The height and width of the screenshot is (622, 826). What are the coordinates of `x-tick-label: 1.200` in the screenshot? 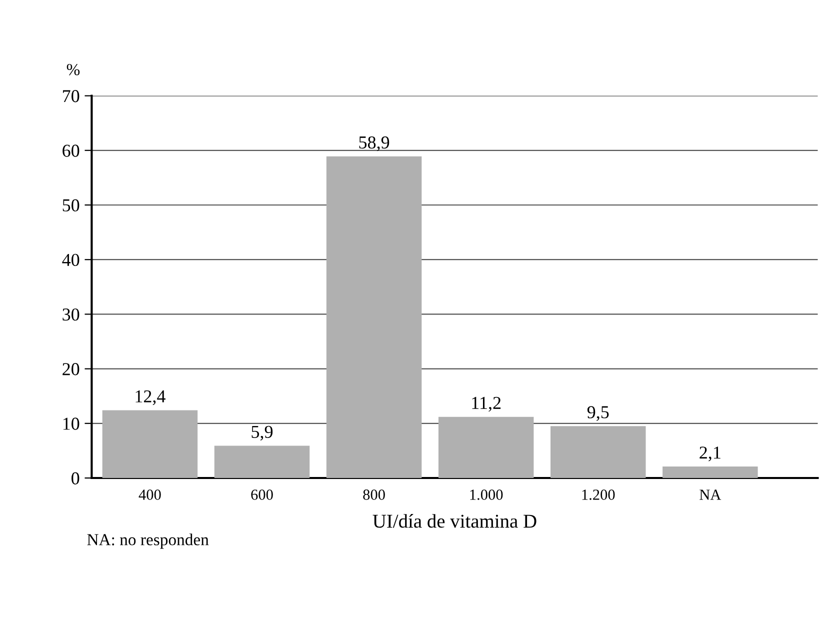 It's located at (598, 495).